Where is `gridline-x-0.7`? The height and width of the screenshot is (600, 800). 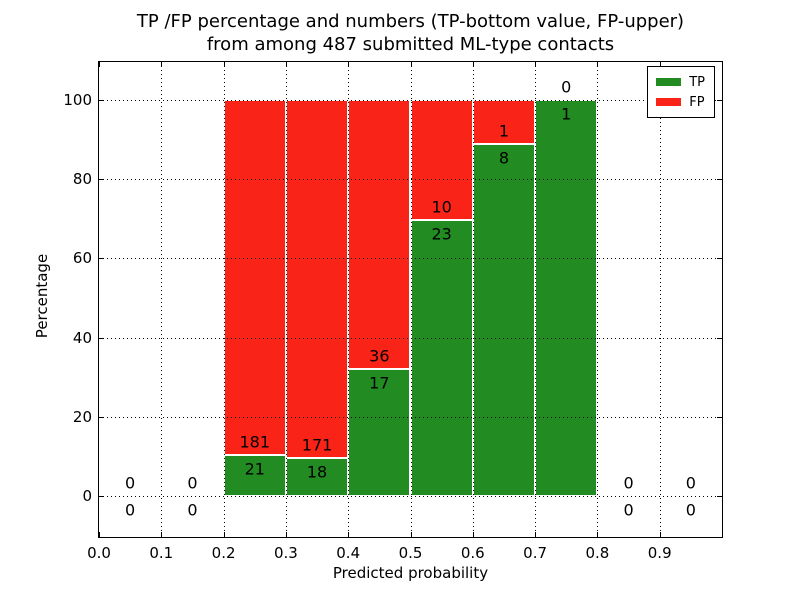
gridline-x-0.7 is located at coordinates (536, 299).